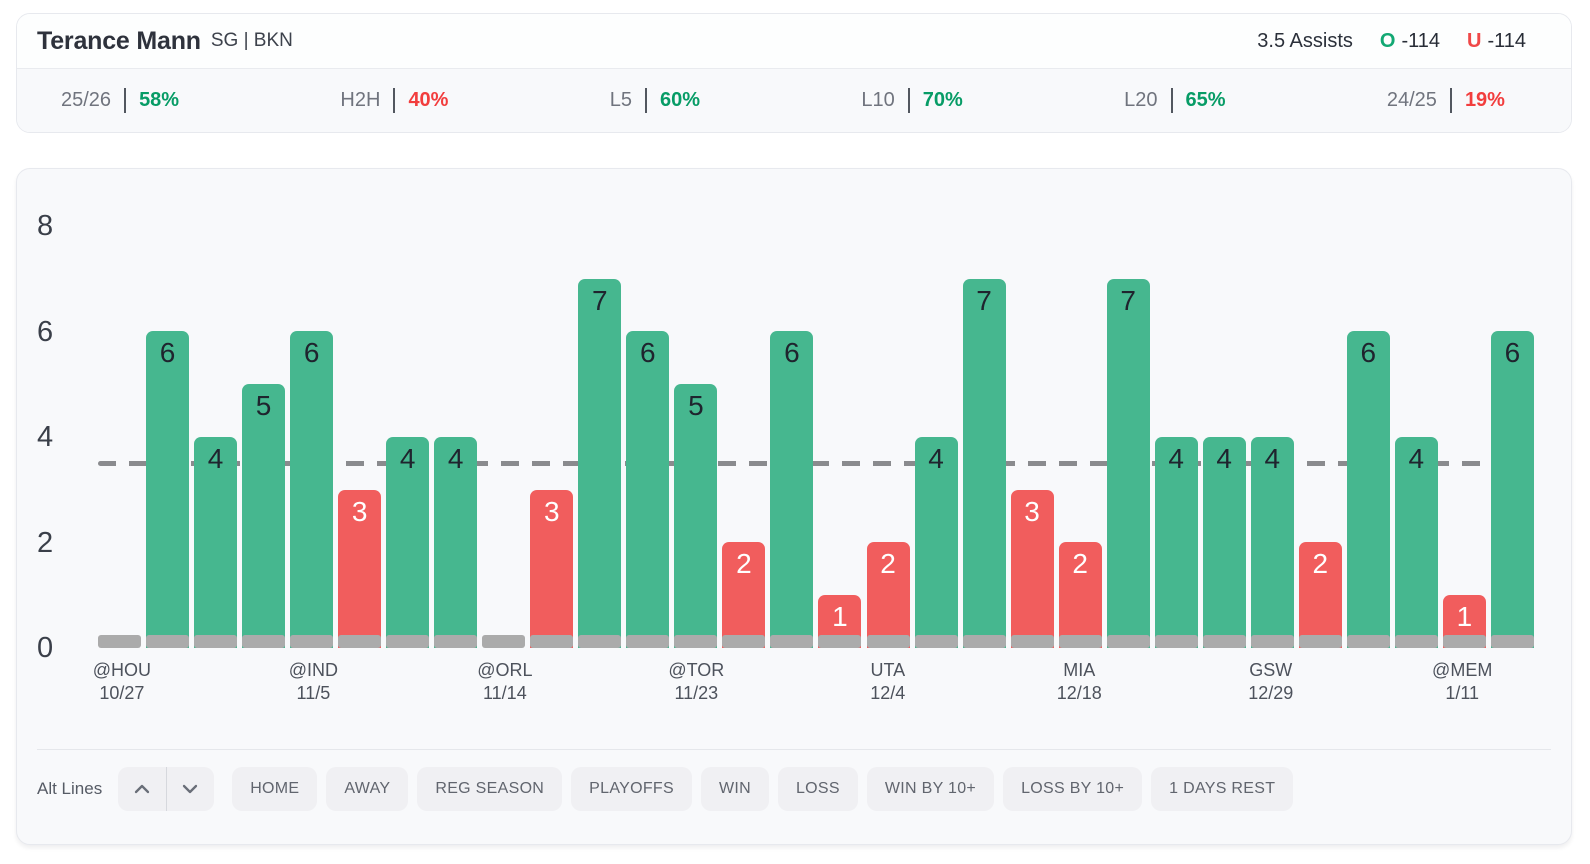 This screenshot has width=1590, height=864. What do you see at coordinates (1073, 789) in the screenshot?
I see `filter-loss-by-10-: LOSS BY 10+` at bounding box center [1073, 789].